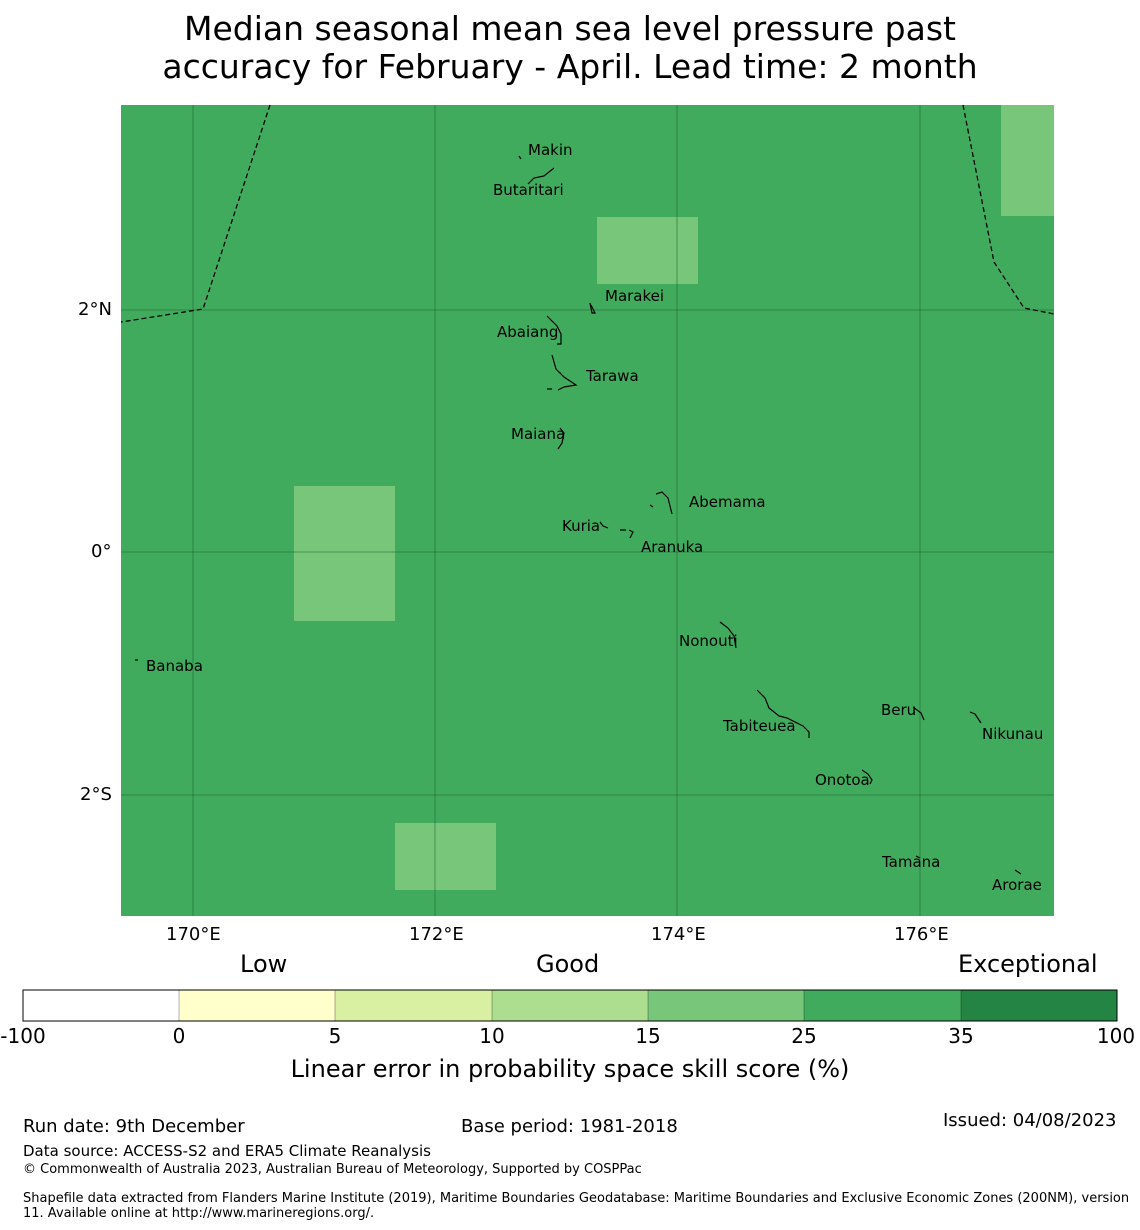 The height and width of the screenshot is (1230, 1140). I want to click on issued-date: Issued: 04/08/2023, so click(1030, 1120).